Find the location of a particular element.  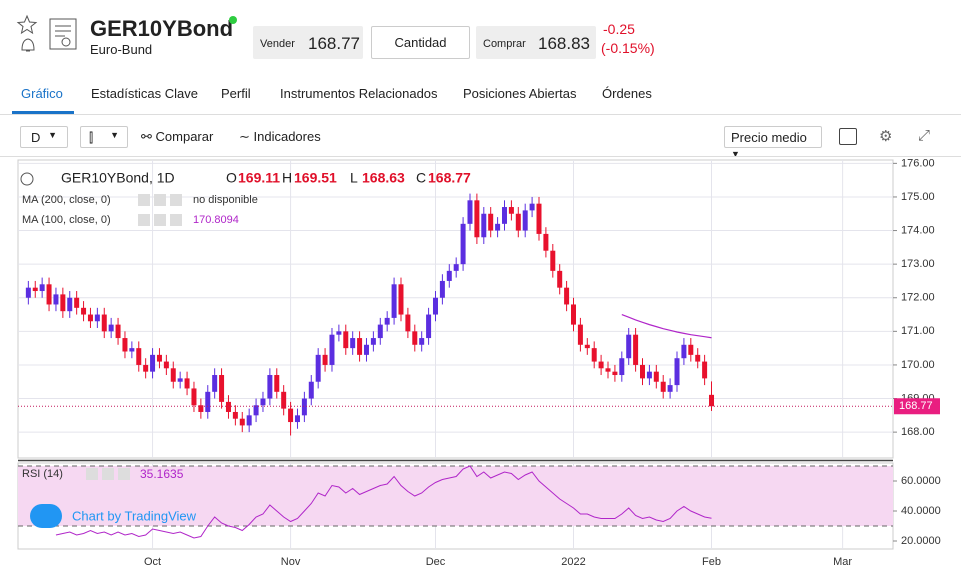

ohlc-key: H is located at coordinates (287, 178).